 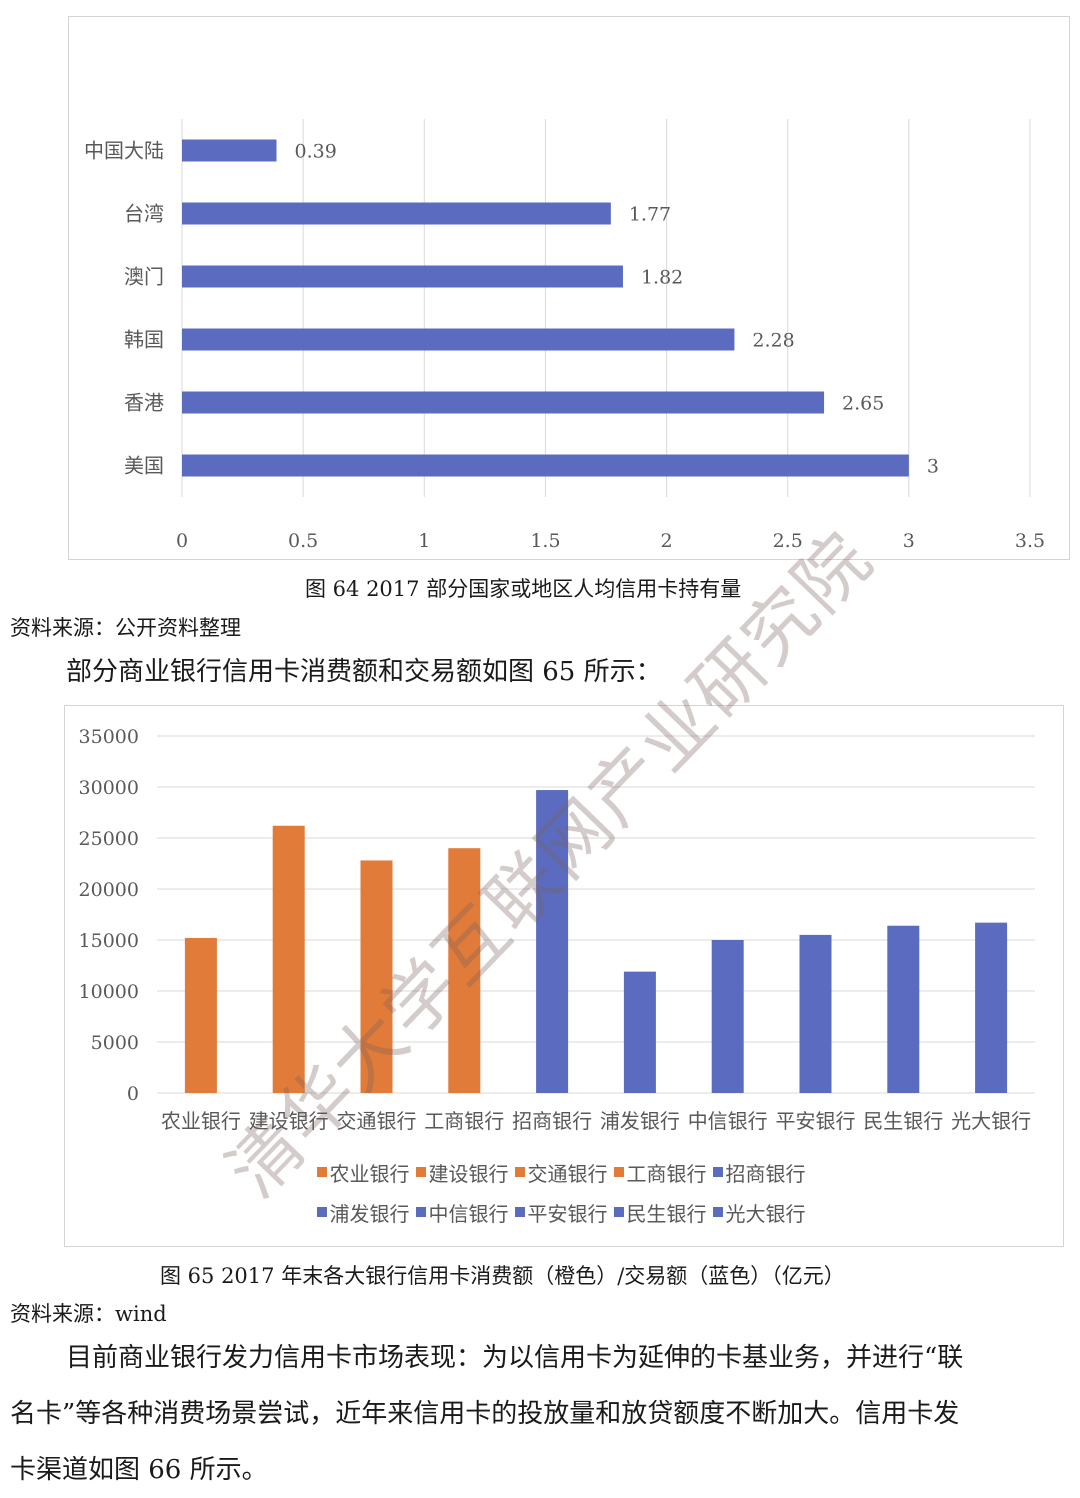 I want to click on legend-item: 建设银行, so click(x=462, y=1172).